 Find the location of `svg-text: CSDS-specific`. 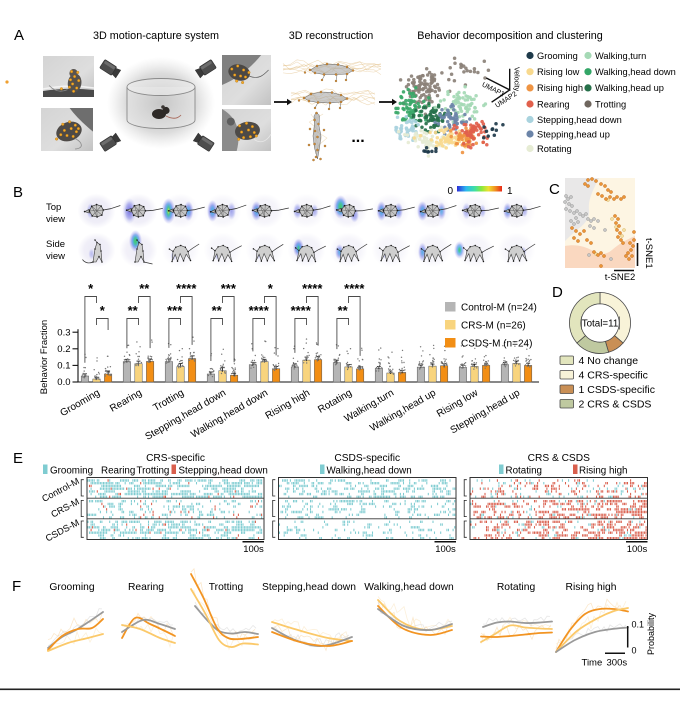

svg-text: CSDS-specific is located at coordinates (367, 458).